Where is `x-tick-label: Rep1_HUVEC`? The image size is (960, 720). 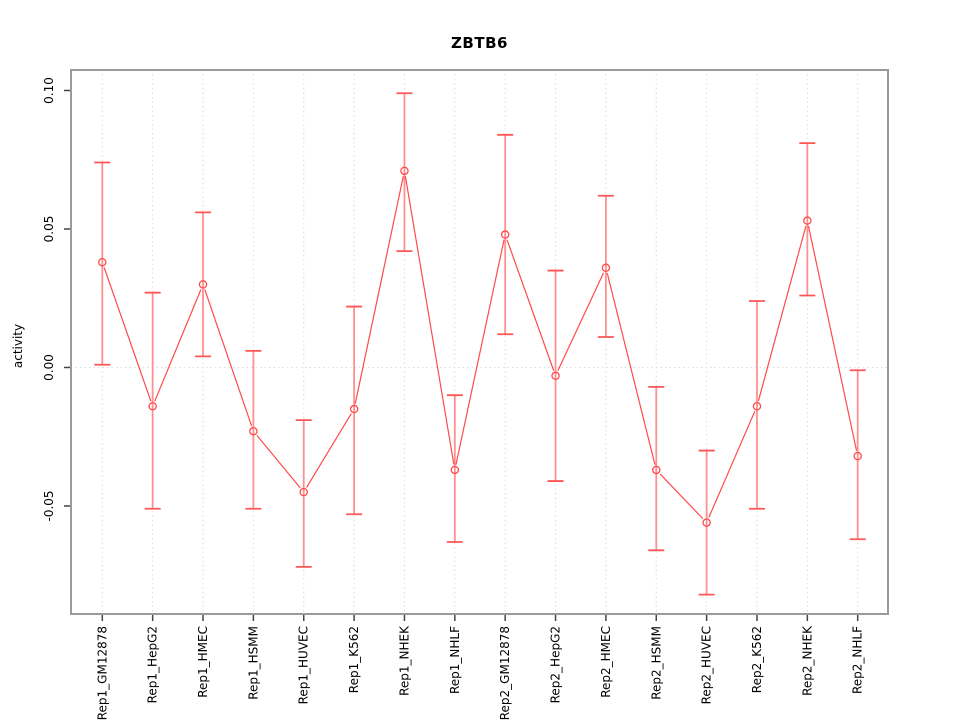
x-tick-label: Rep1_HUVEC is located at coordinates (304, 665).